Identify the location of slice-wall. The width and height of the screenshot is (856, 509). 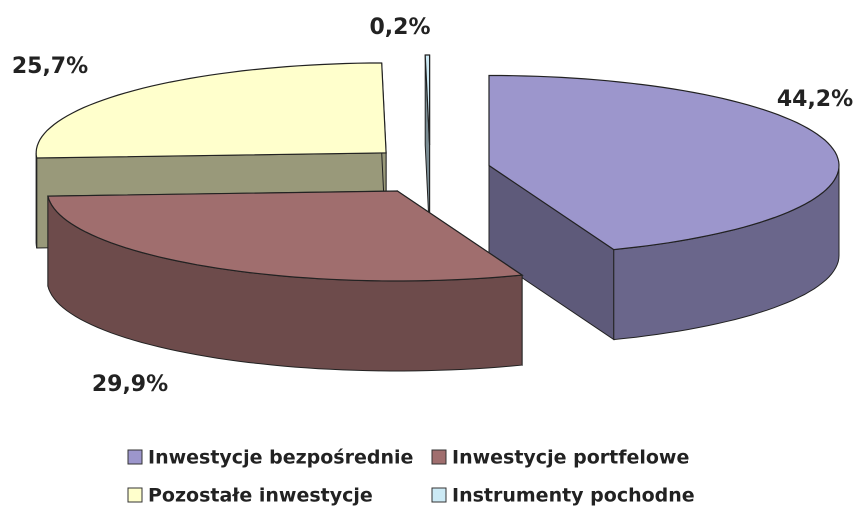
(36, 200).